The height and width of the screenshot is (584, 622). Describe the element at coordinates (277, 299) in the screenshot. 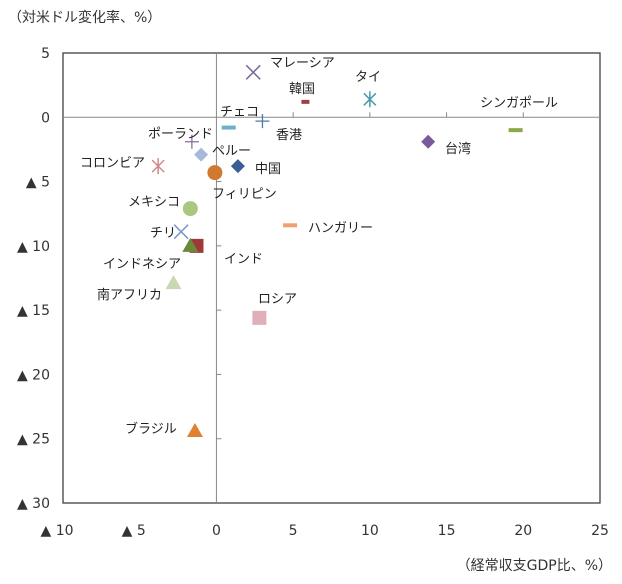

I see `point-label: ロシア` at that location.